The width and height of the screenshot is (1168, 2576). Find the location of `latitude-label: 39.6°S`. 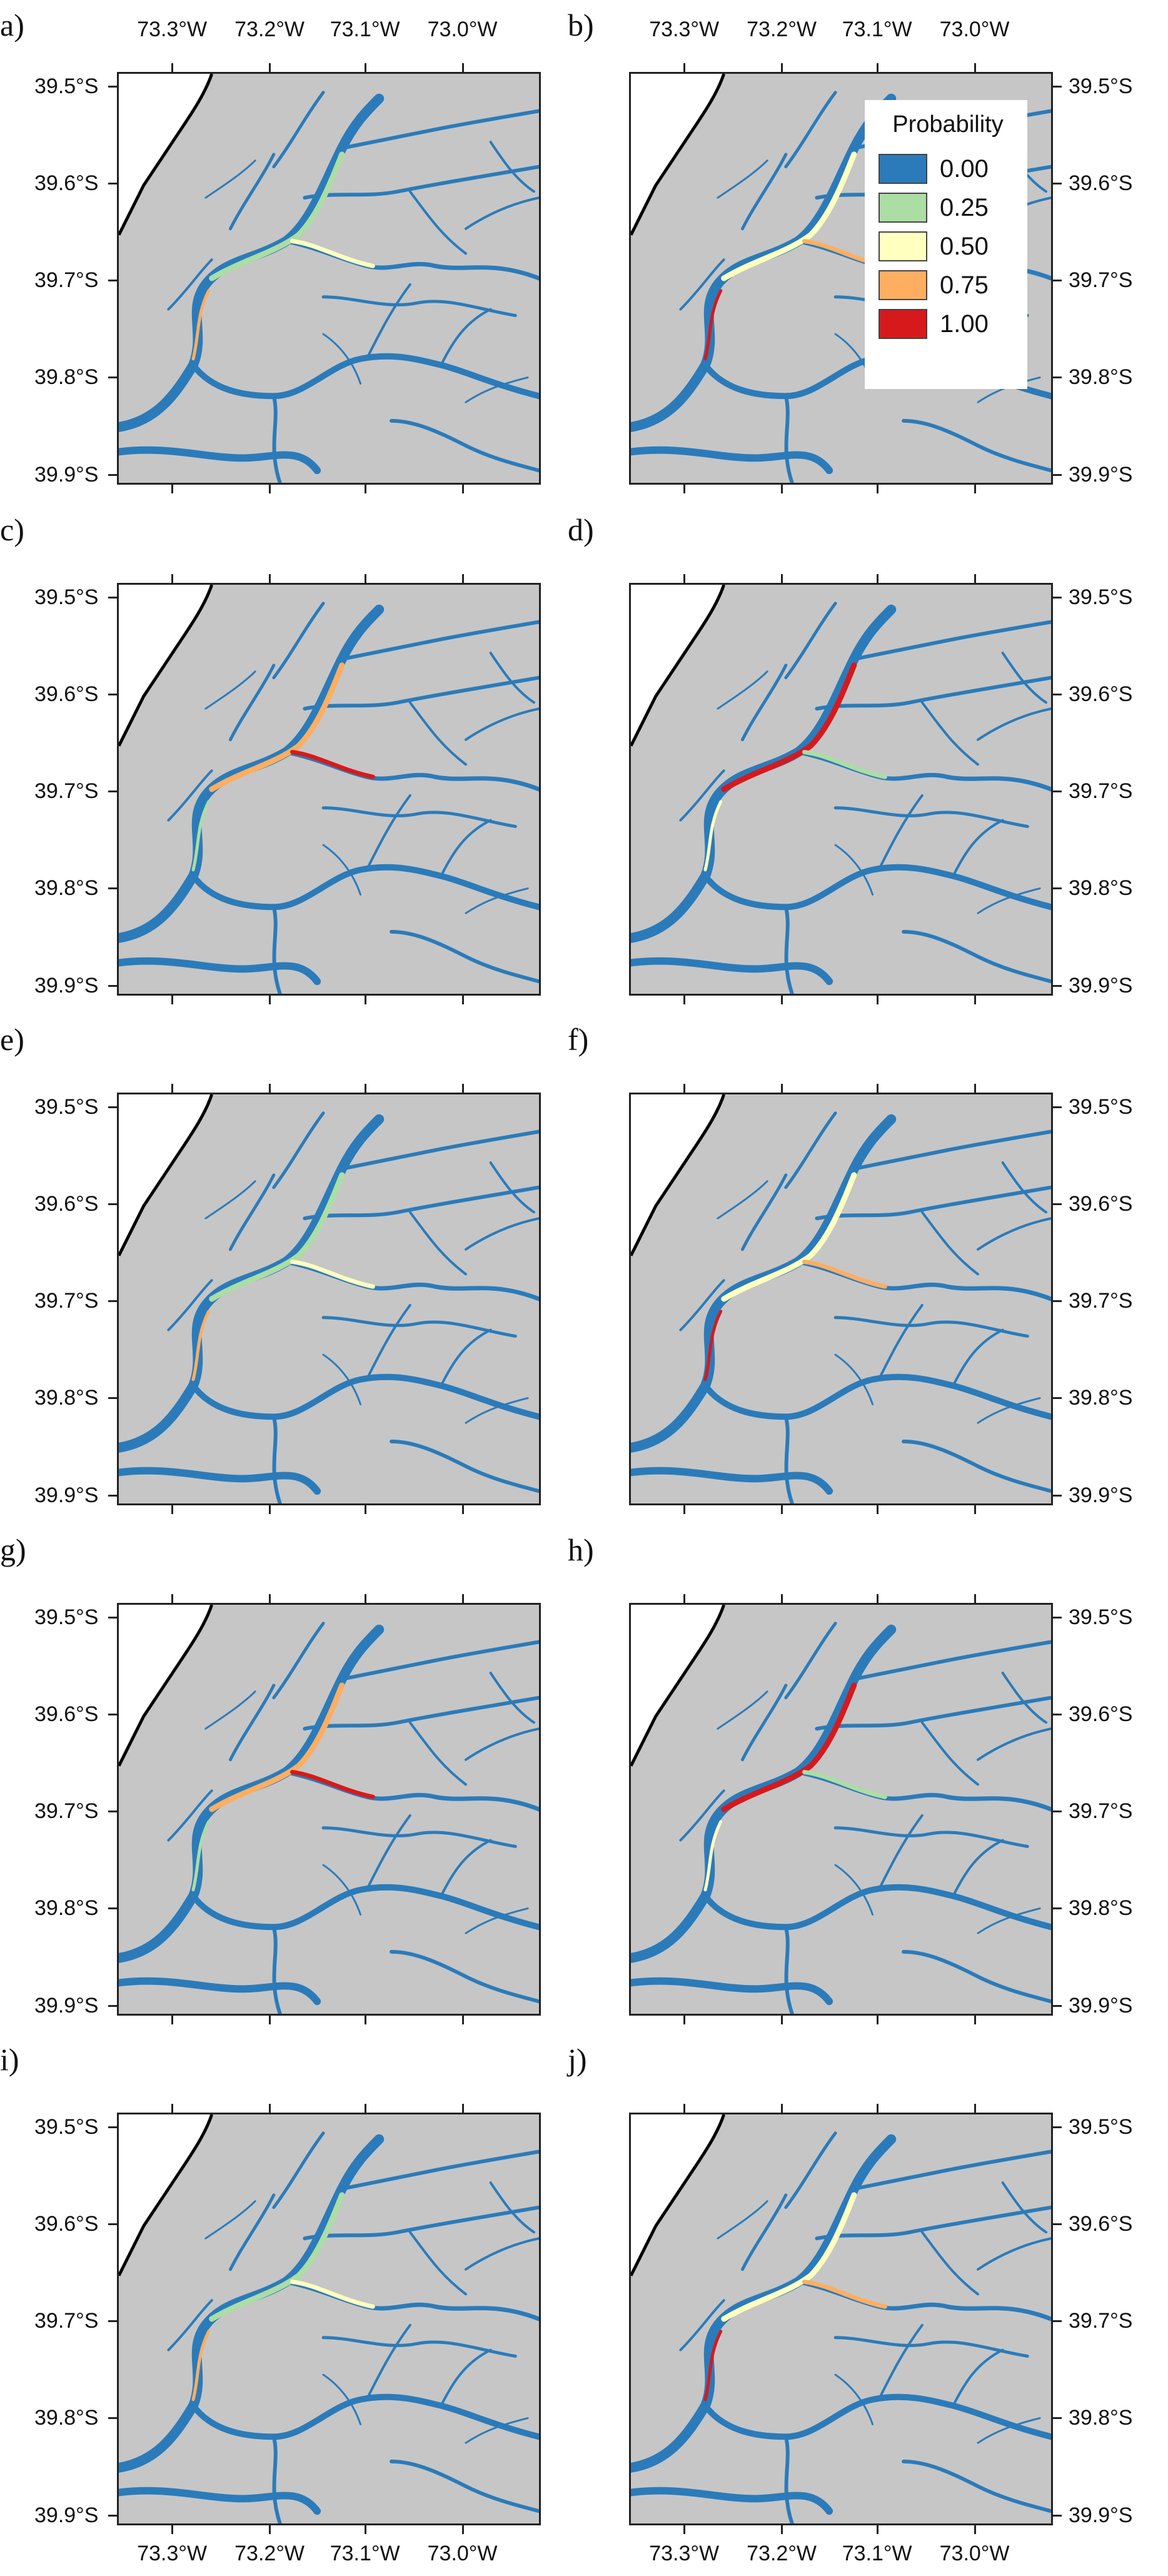

latitude-label: 39.6°S is located at coordinates (66, 184).